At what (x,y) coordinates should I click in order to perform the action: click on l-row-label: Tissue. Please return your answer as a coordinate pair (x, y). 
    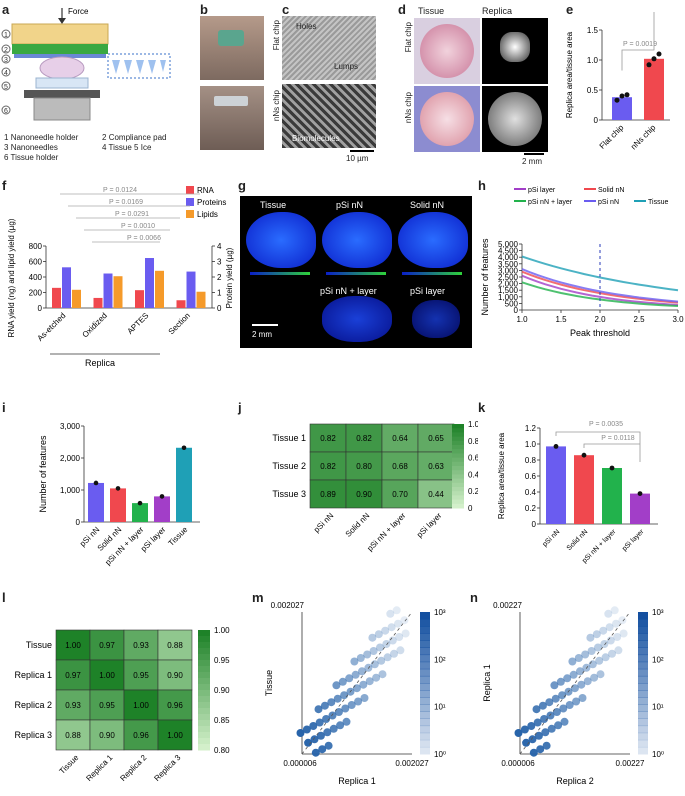
    Looking at the image, I should click on (39, 645).